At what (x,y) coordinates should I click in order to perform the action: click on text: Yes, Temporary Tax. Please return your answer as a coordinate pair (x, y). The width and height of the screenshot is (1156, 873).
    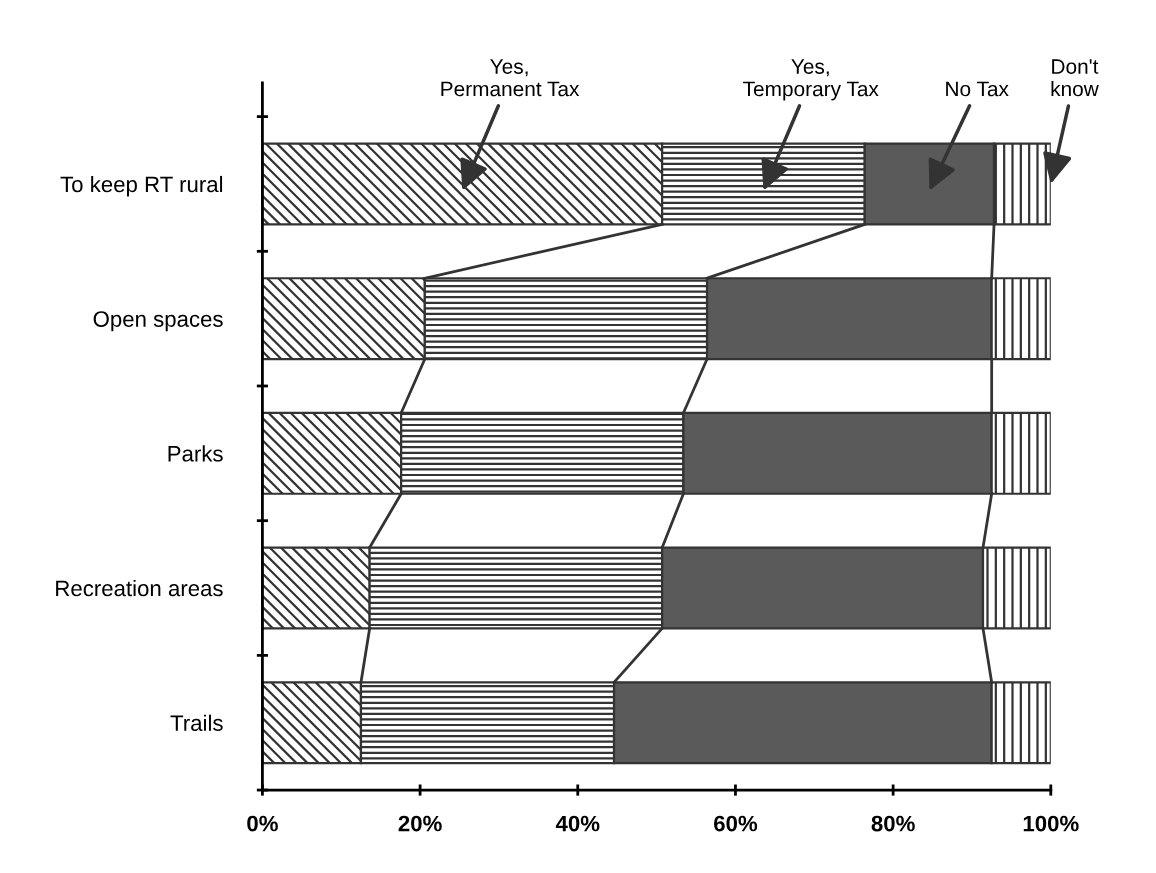
    Looking at the image, I should click on (811, 80).